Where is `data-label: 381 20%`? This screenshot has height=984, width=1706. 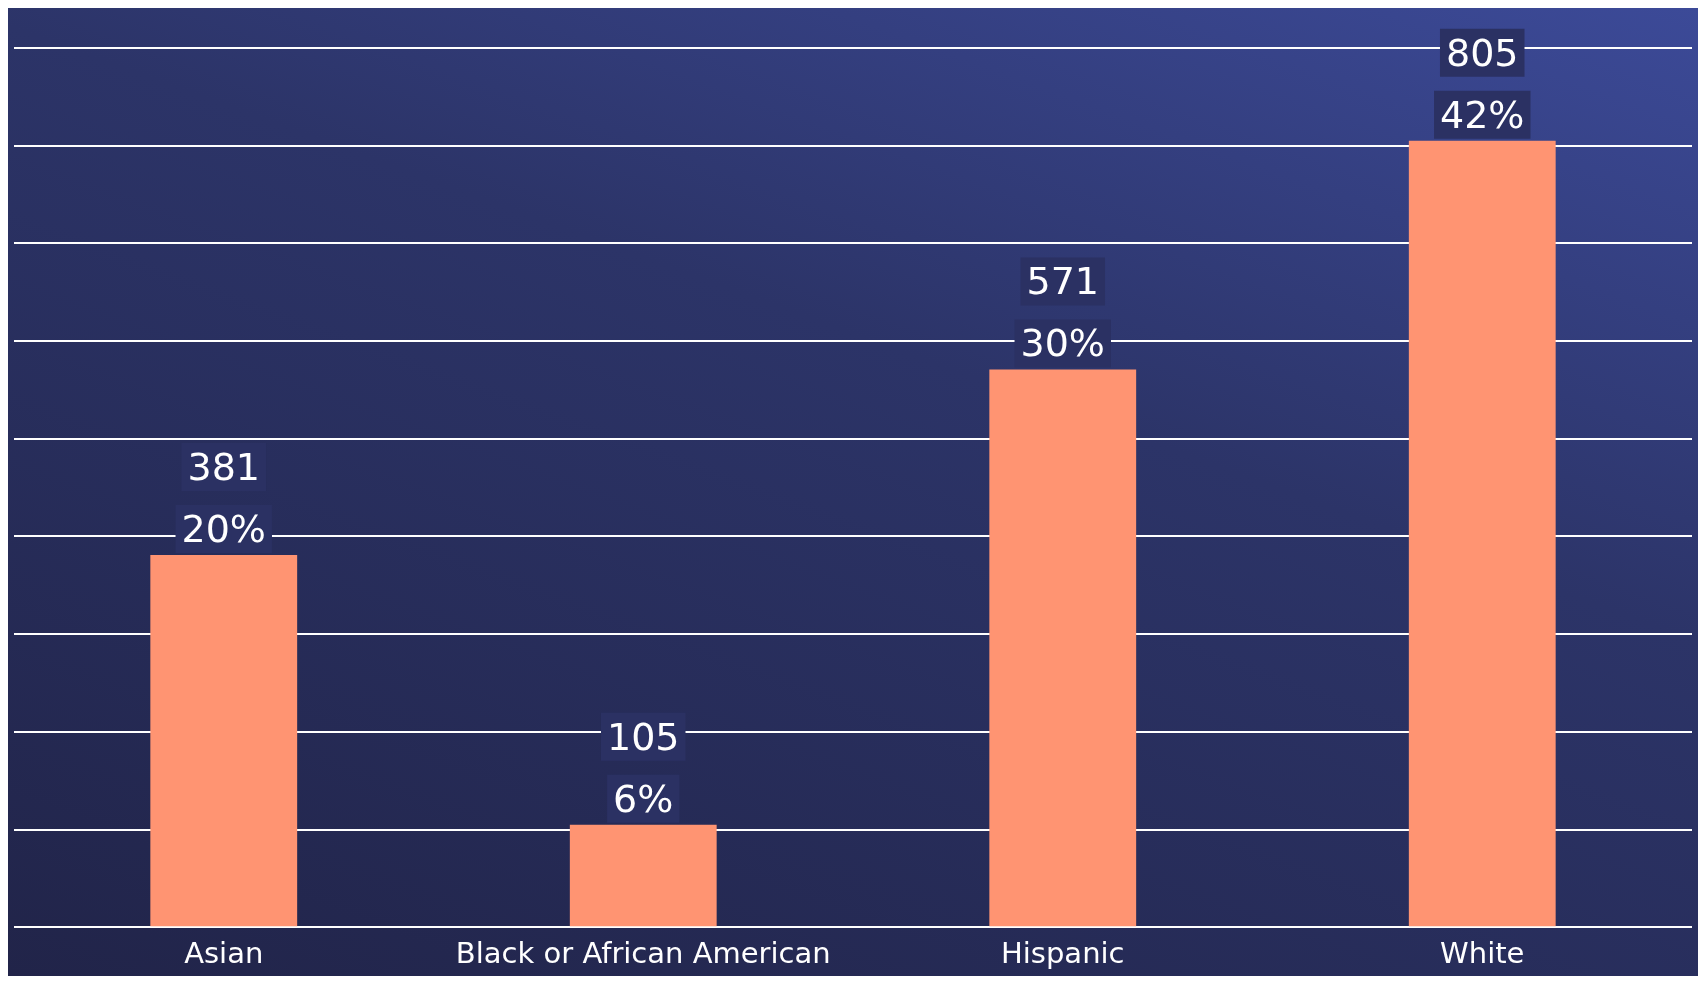
data-label: 381 20% is located at coordinates (223, 497).